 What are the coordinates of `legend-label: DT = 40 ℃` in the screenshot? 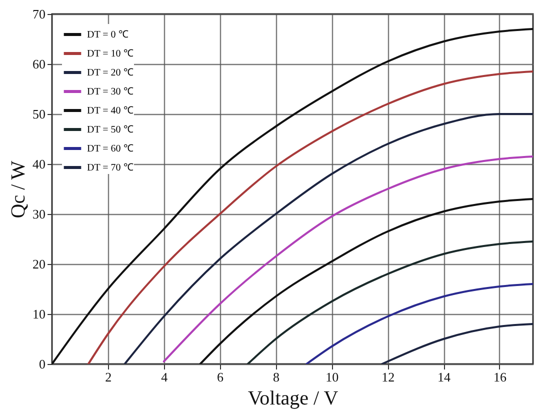 It's located at (110, 111).